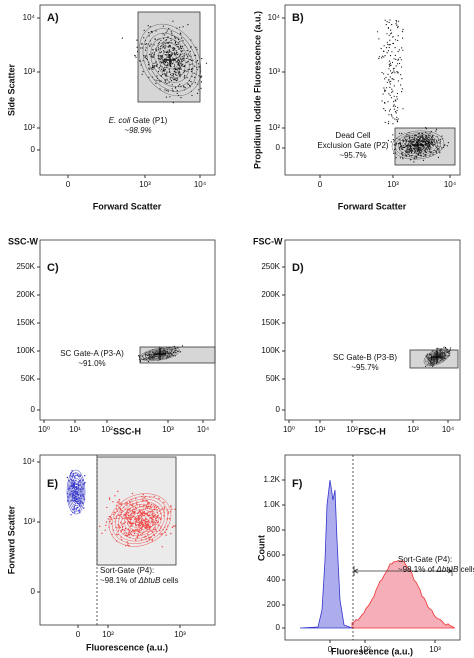  I want to click on y-tick-label: 50K, so click(28, 378).